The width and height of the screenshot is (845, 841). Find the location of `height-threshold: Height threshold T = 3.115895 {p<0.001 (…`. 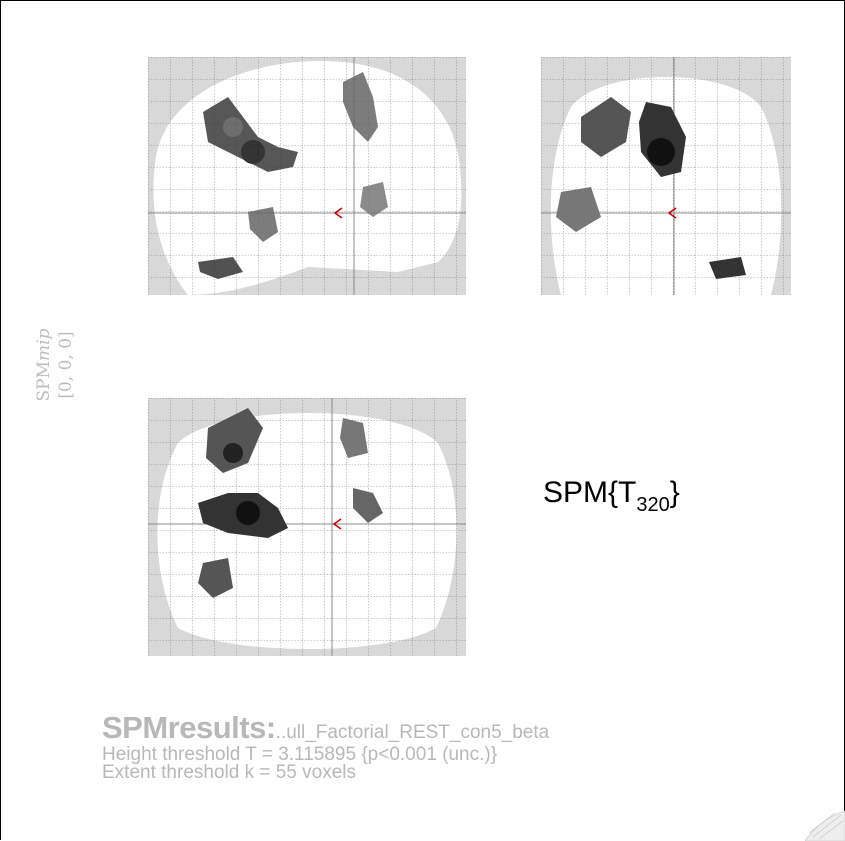

height-threshold: Height threshold T = 3.115895 {p<0.001 (… is located at coordinates (300, 754).